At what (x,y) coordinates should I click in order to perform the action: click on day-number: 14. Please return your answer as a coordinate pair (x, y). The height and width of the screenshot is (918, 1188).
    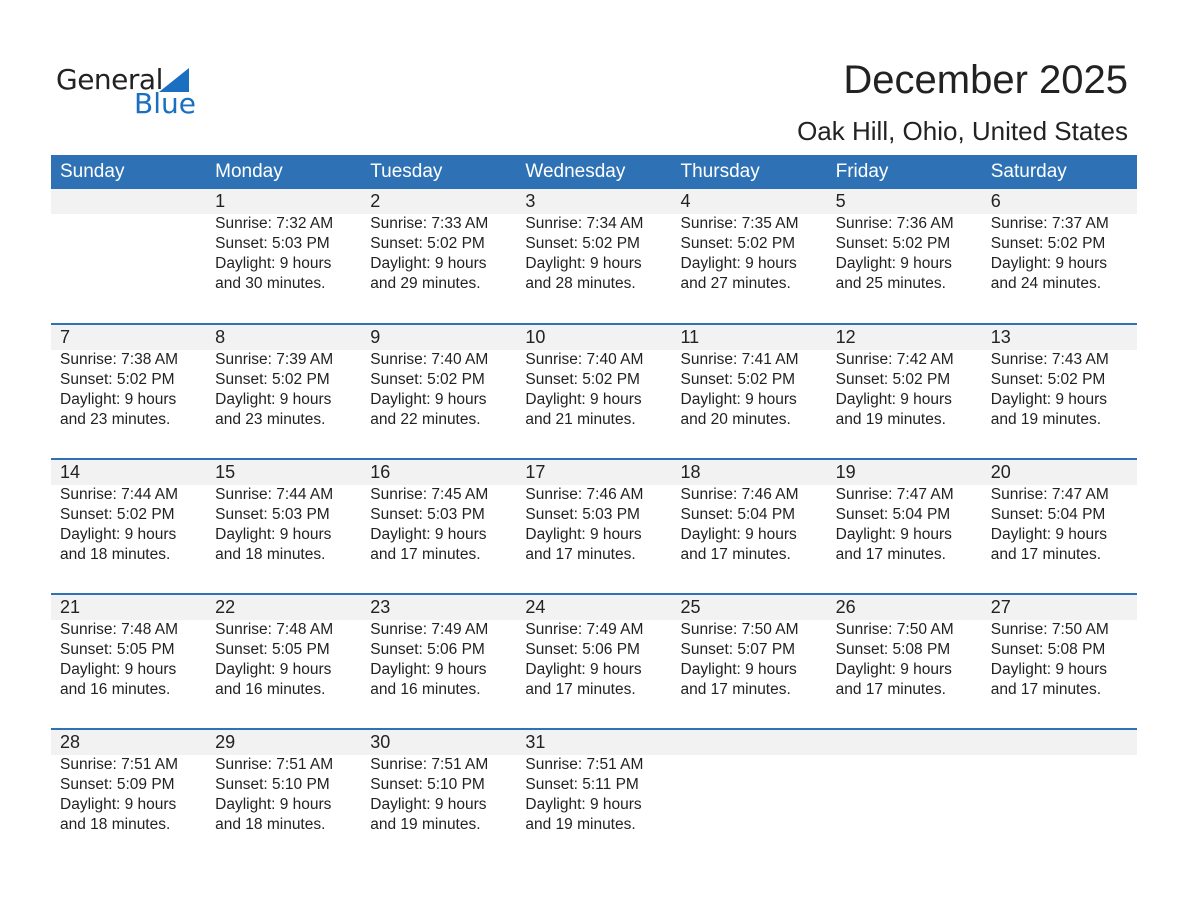
    Looking at the image, I should click on (70, 472).